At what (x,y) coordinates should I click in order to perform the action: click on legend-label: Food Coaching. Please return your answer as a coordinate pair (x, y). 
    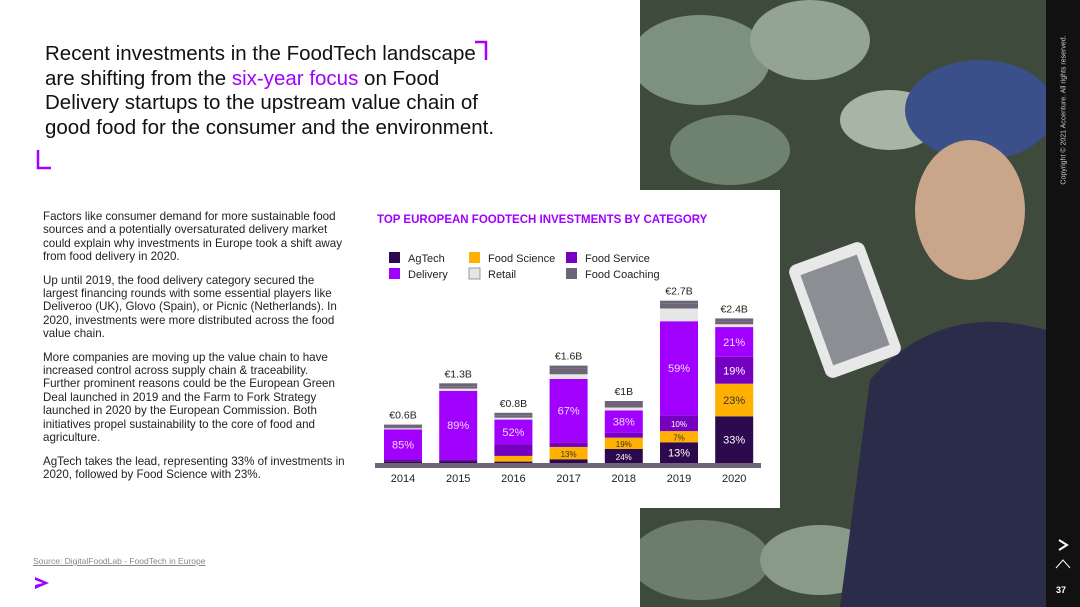
    Looking at the image, I should click on (622, 275).